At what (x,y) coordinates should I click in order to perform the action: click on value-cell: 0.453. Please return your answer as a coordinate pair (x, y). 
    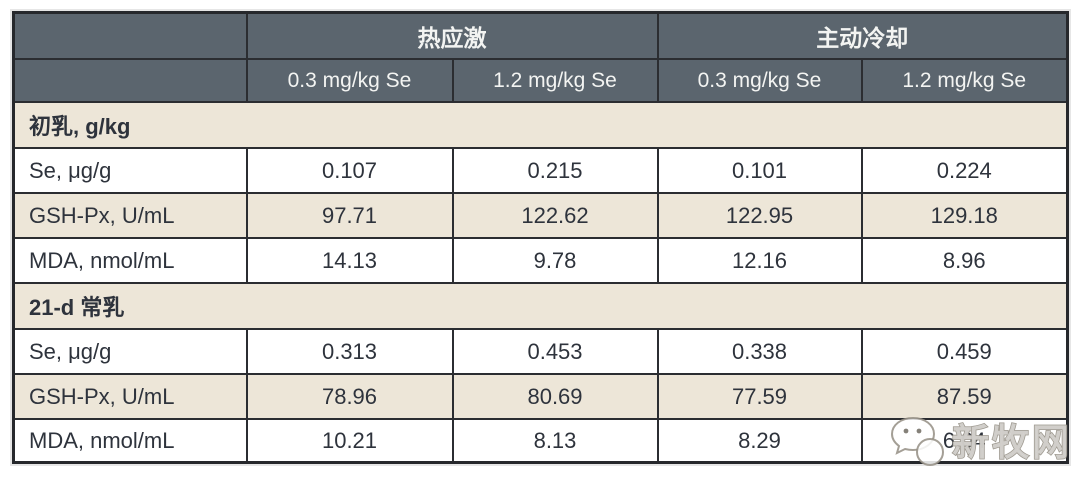
    Looking at the image, I should click on (555, 351).